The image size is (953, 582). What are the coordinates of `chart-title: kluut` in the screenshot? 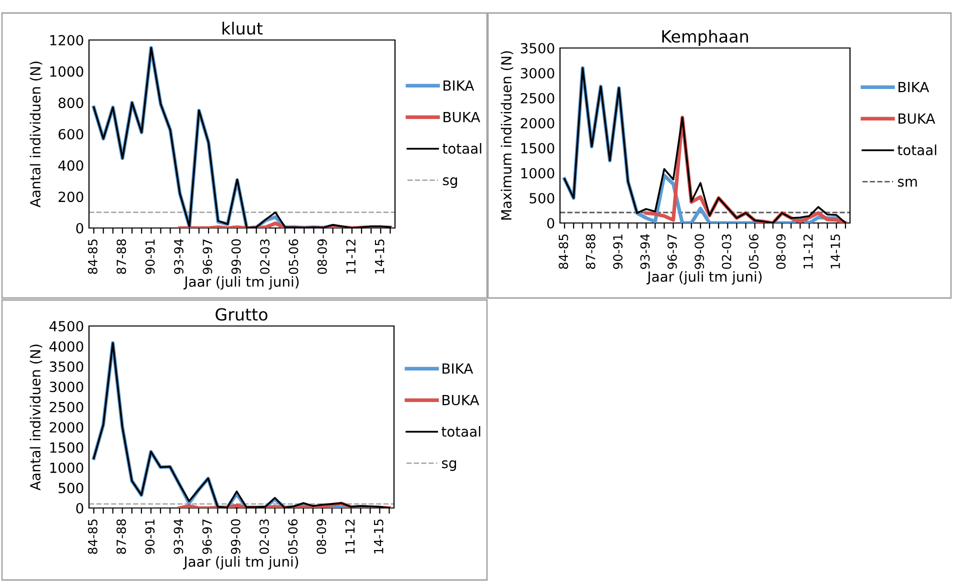 It's located at (242, 28).